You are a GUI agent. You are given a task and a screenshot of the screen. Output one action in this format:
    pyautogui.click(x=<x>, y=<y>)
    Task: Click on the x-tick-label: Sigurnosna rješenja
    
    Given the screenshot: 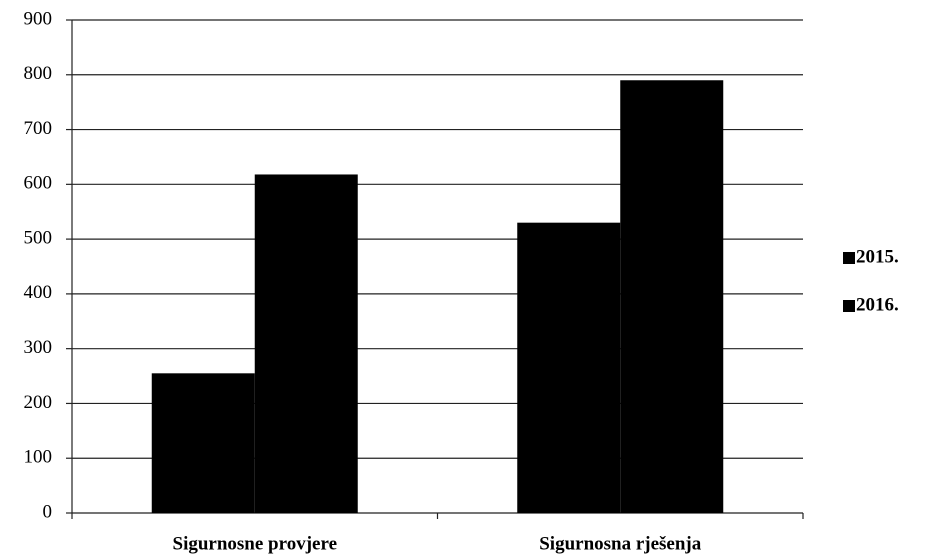 What is the action you would take?
    pyautogui.click(x=620, y=543)
    